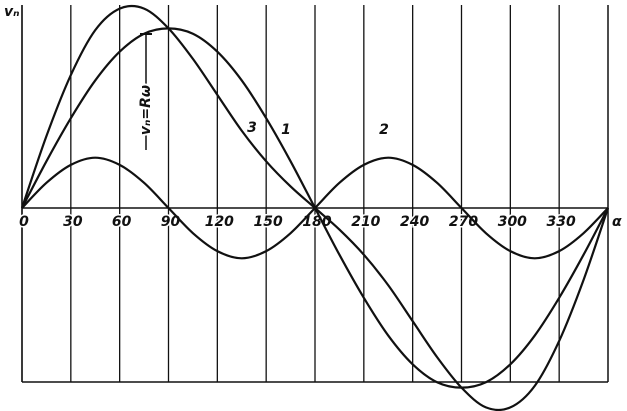 The image size is (627, 411). What do you see at coordinates (146, 110) in the screenshot?
I see `annotation: vₙ=Rω` at bounding box center [146, 110].